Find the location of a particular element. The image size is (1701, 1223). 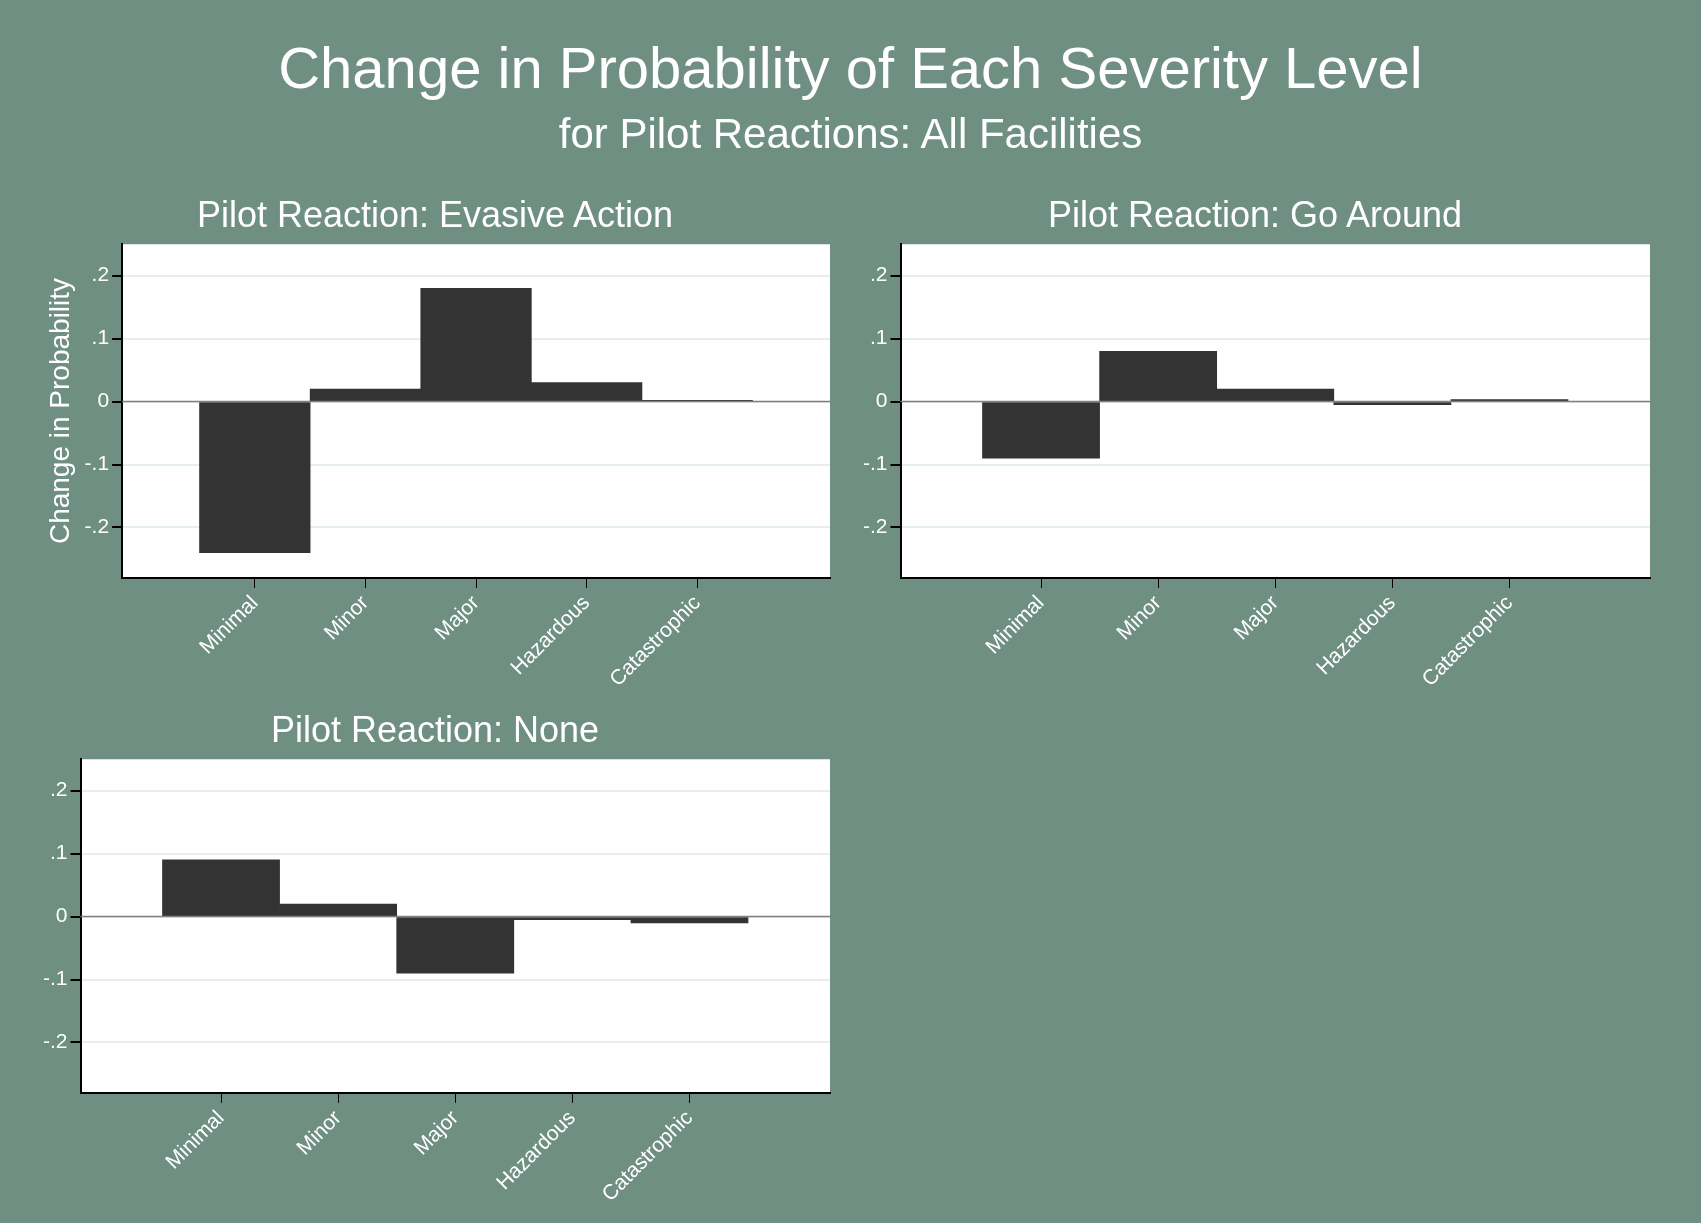

bar is located at coordinates (255, 477).